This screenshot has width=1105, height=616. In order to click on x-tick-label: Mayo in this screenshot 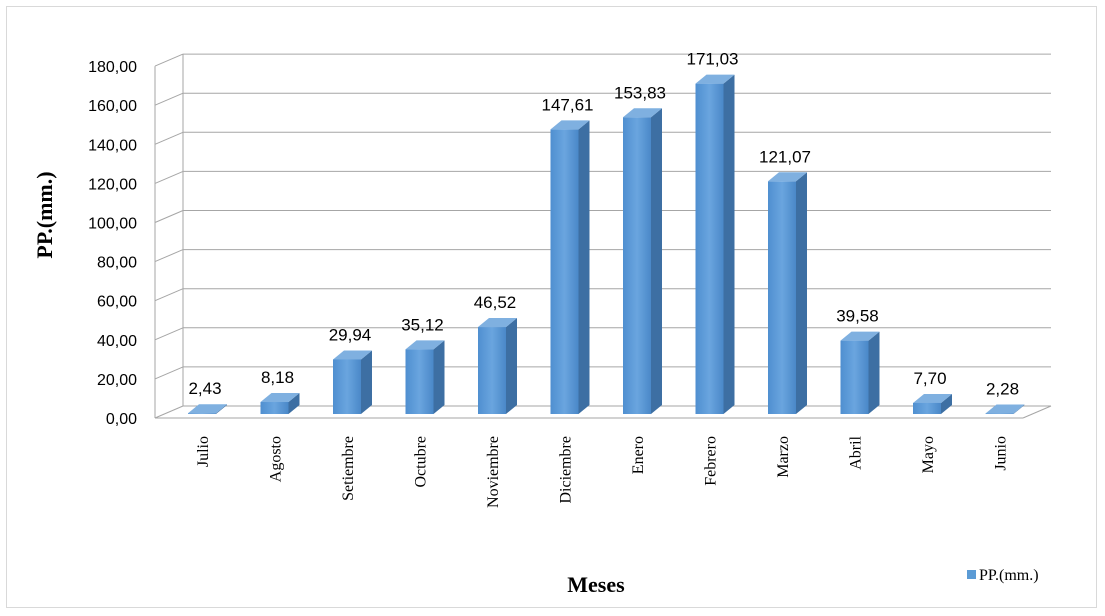, I will do `click(928, 454)`.